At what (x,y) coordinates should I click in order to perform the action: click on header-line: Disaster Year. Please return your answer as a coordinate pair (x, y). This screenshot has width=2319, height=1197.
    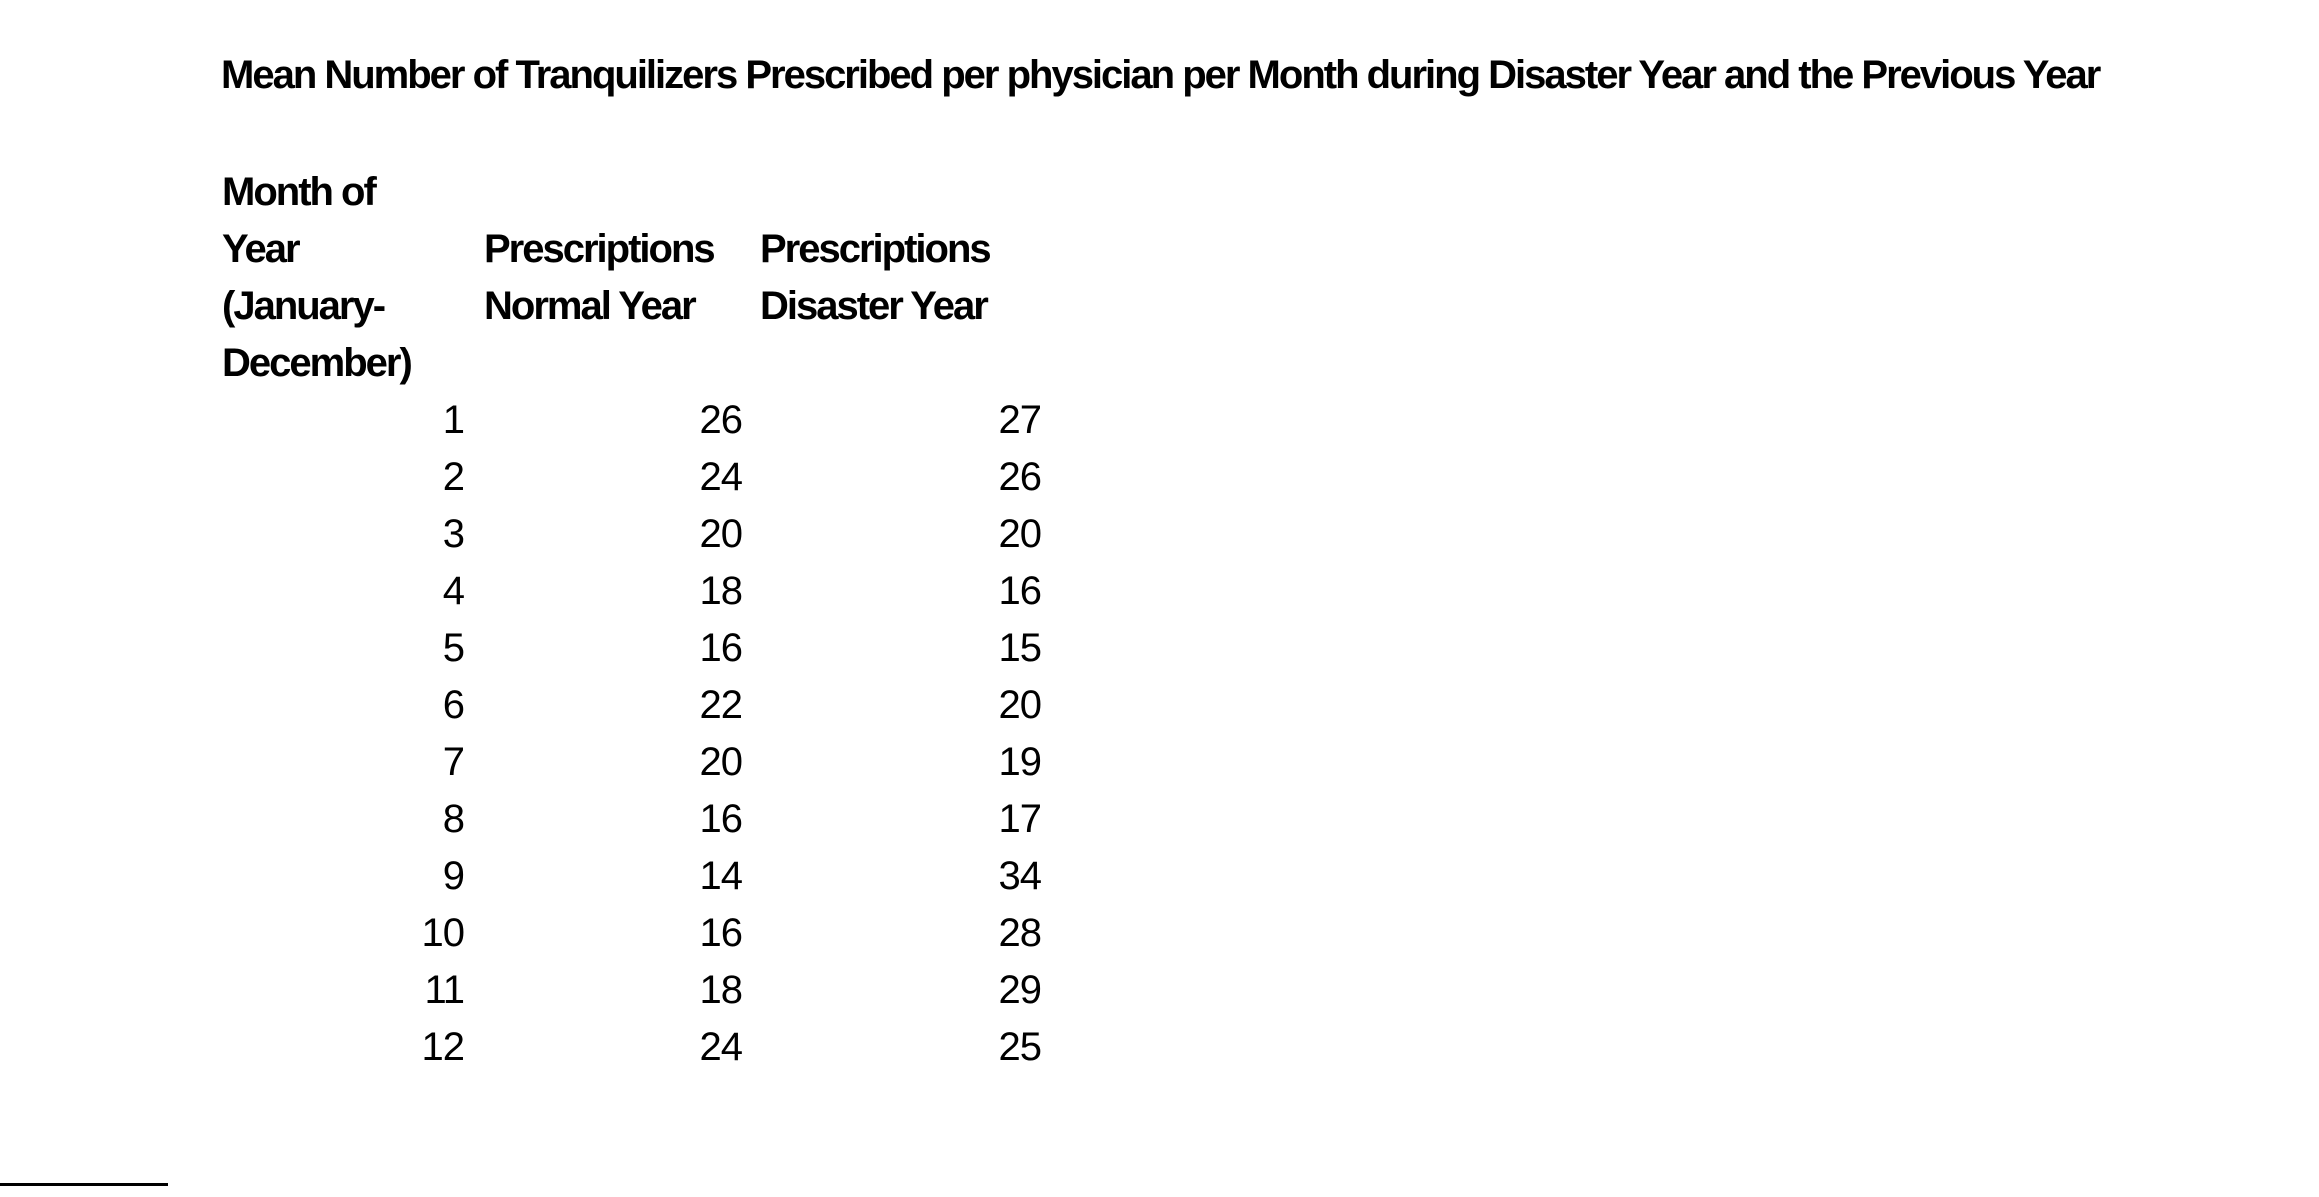
    Looking at the image, I should click on (874, 306).